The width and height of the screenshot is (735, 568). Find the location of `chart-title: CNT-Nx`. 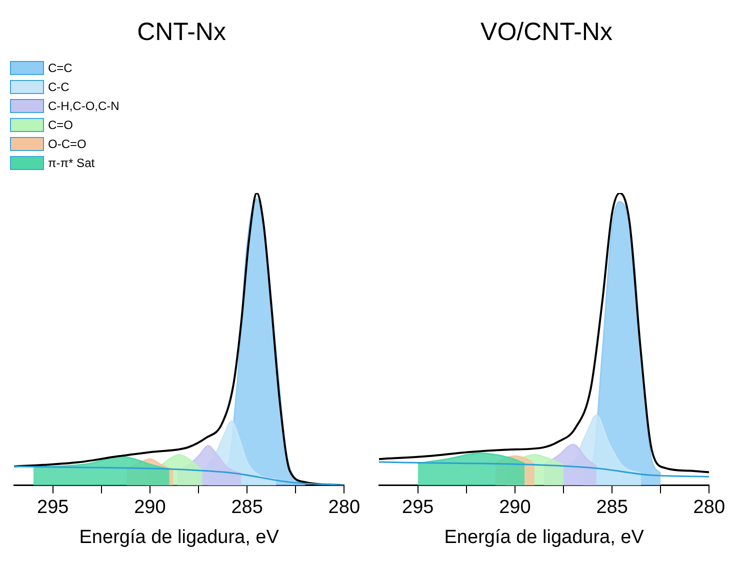

chart-title: CNT-Nx is located at coordinates (181, 32).